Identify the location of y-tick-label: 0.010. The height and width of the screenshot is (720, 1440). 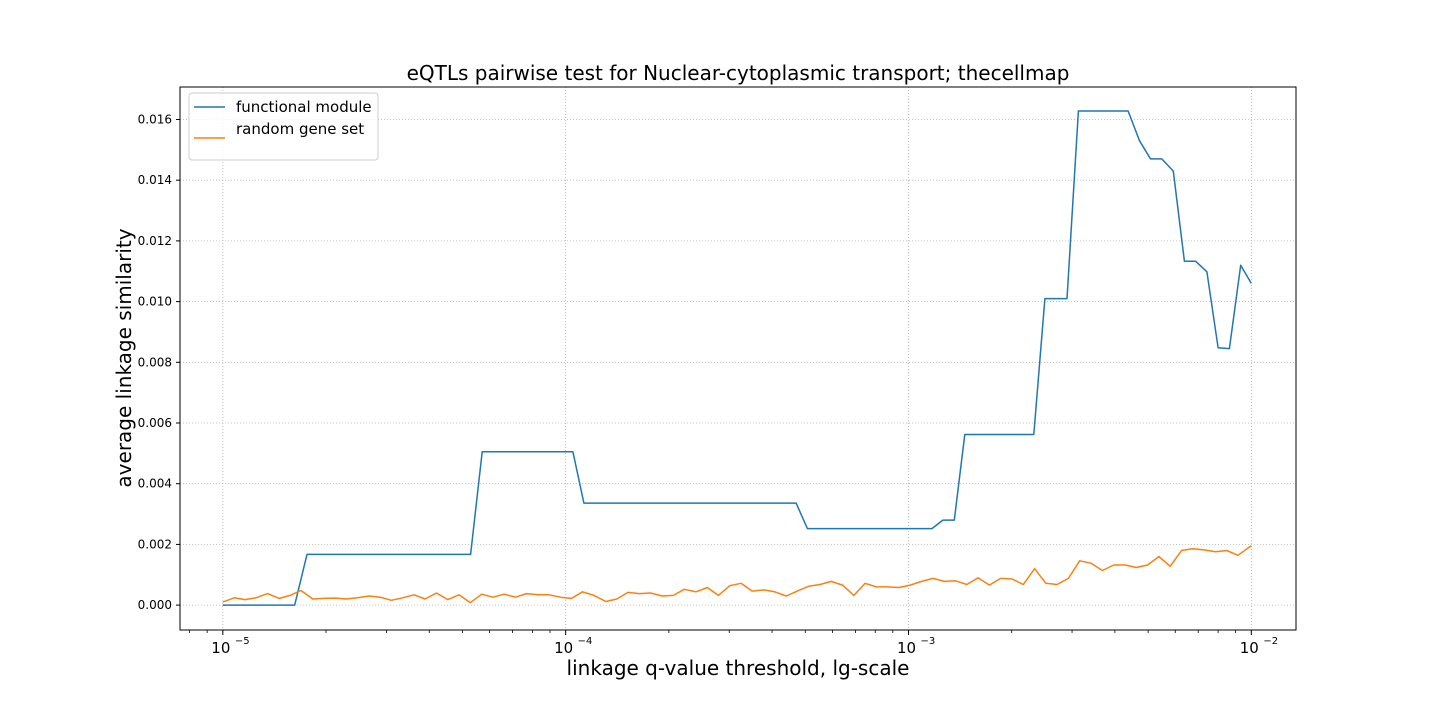
(155, 302).